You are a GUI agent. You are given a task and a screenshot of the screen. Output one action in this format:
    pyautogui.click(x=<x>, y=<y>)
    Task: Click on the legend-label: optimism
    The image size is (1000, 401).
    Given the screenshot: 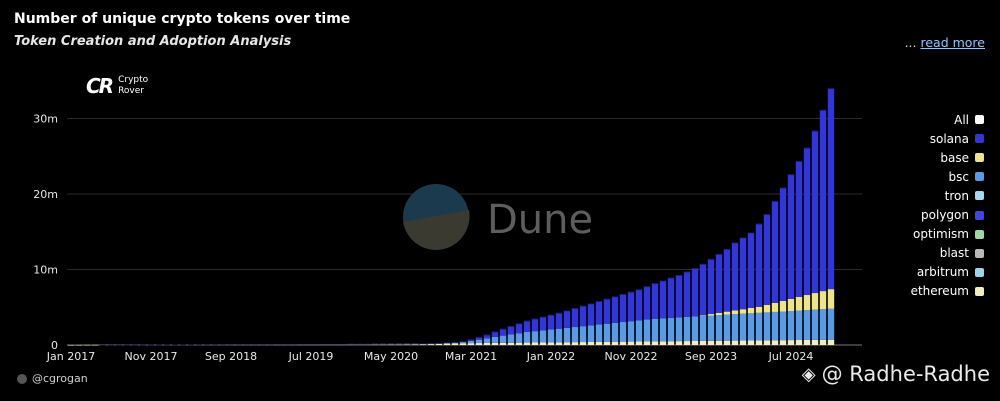 What is the action you would take?
    pyautogui.click(x=941, y=234)
    